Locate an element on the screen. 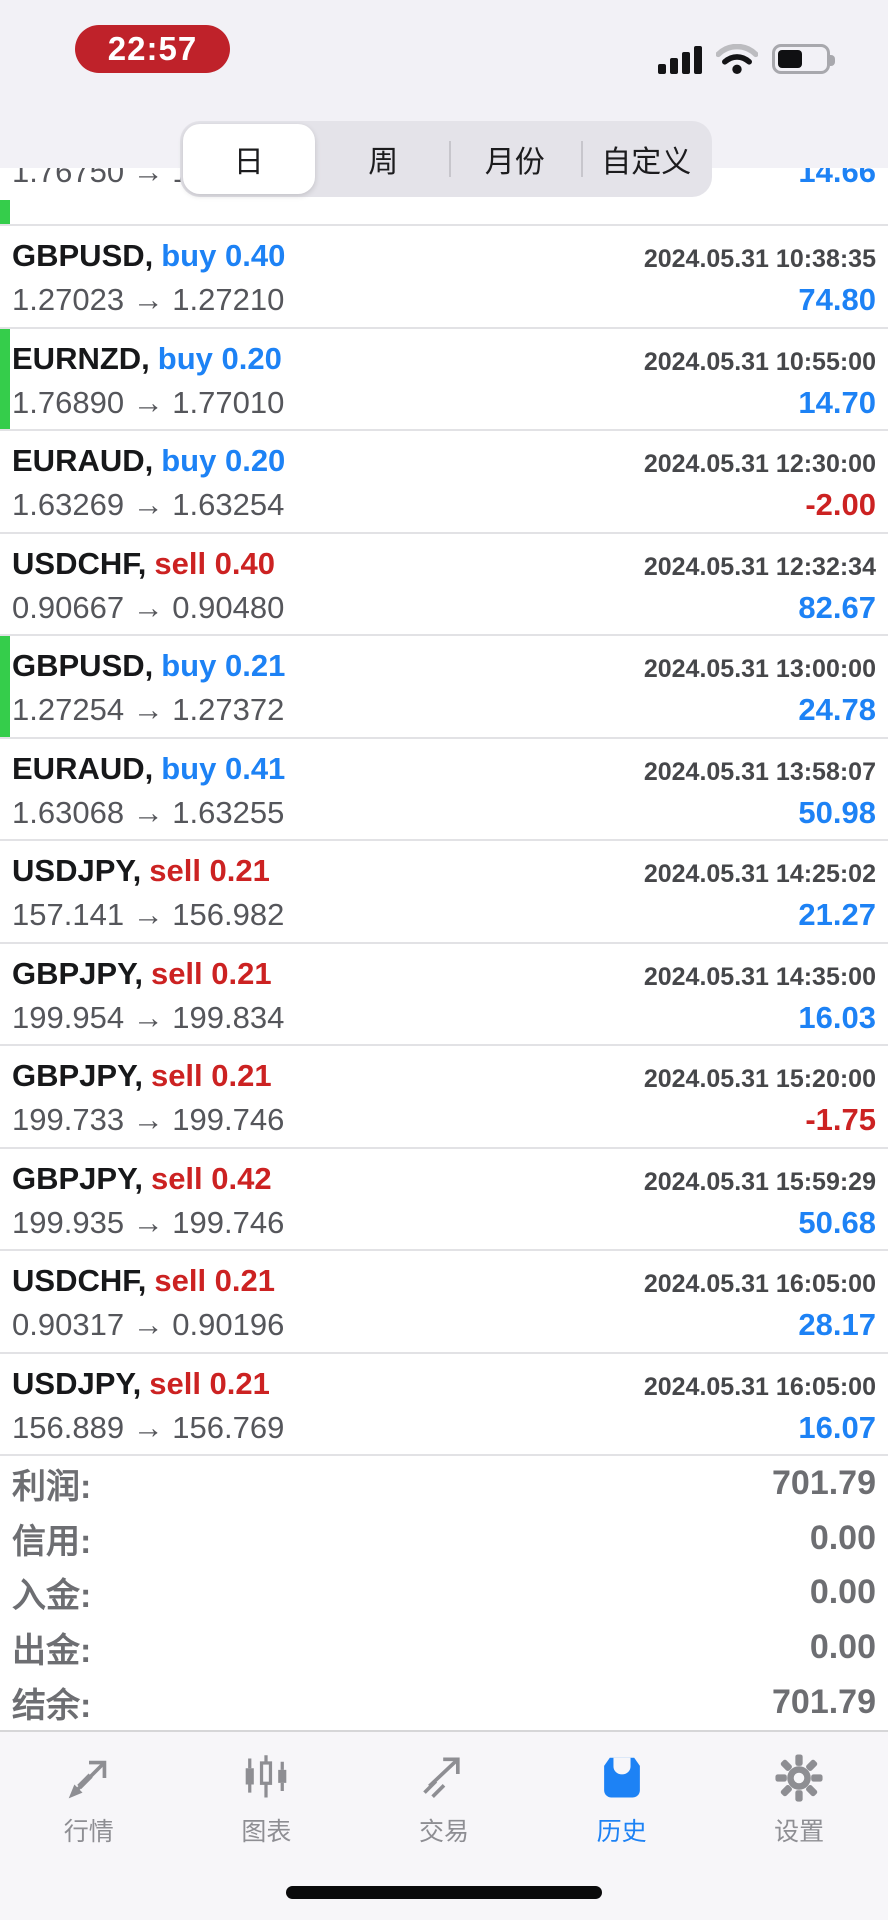 The image size is (888, 1920). trade-profit: 82.67 is located at coordinates (837, 607).